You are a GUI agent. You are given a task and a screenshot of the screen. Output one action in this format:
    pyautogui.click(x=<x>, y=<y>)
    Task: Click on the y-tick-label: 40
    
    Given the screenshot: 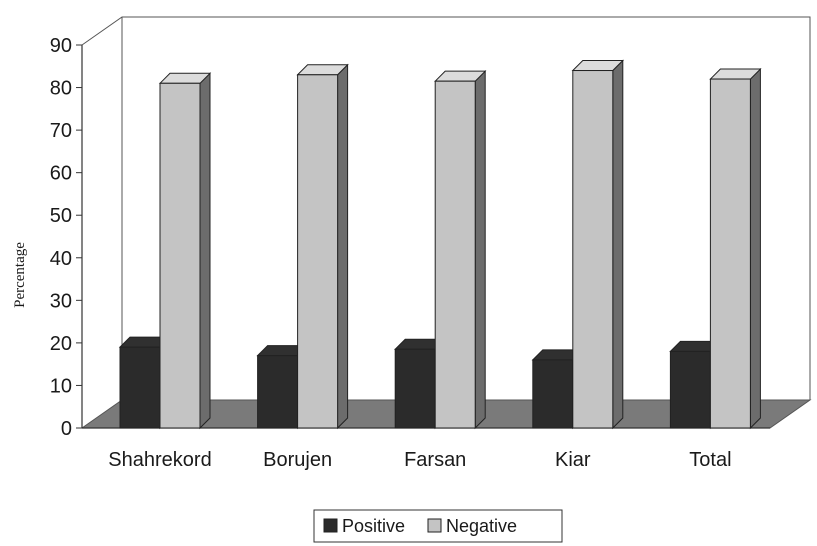 What is the action you would take?
    pyautogui.click(x=61, y=259)
    